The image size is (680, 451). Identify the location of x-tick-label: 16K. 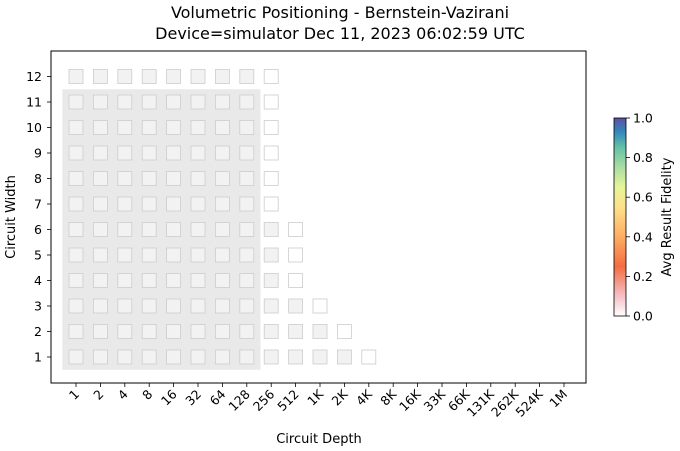
(410, 400).